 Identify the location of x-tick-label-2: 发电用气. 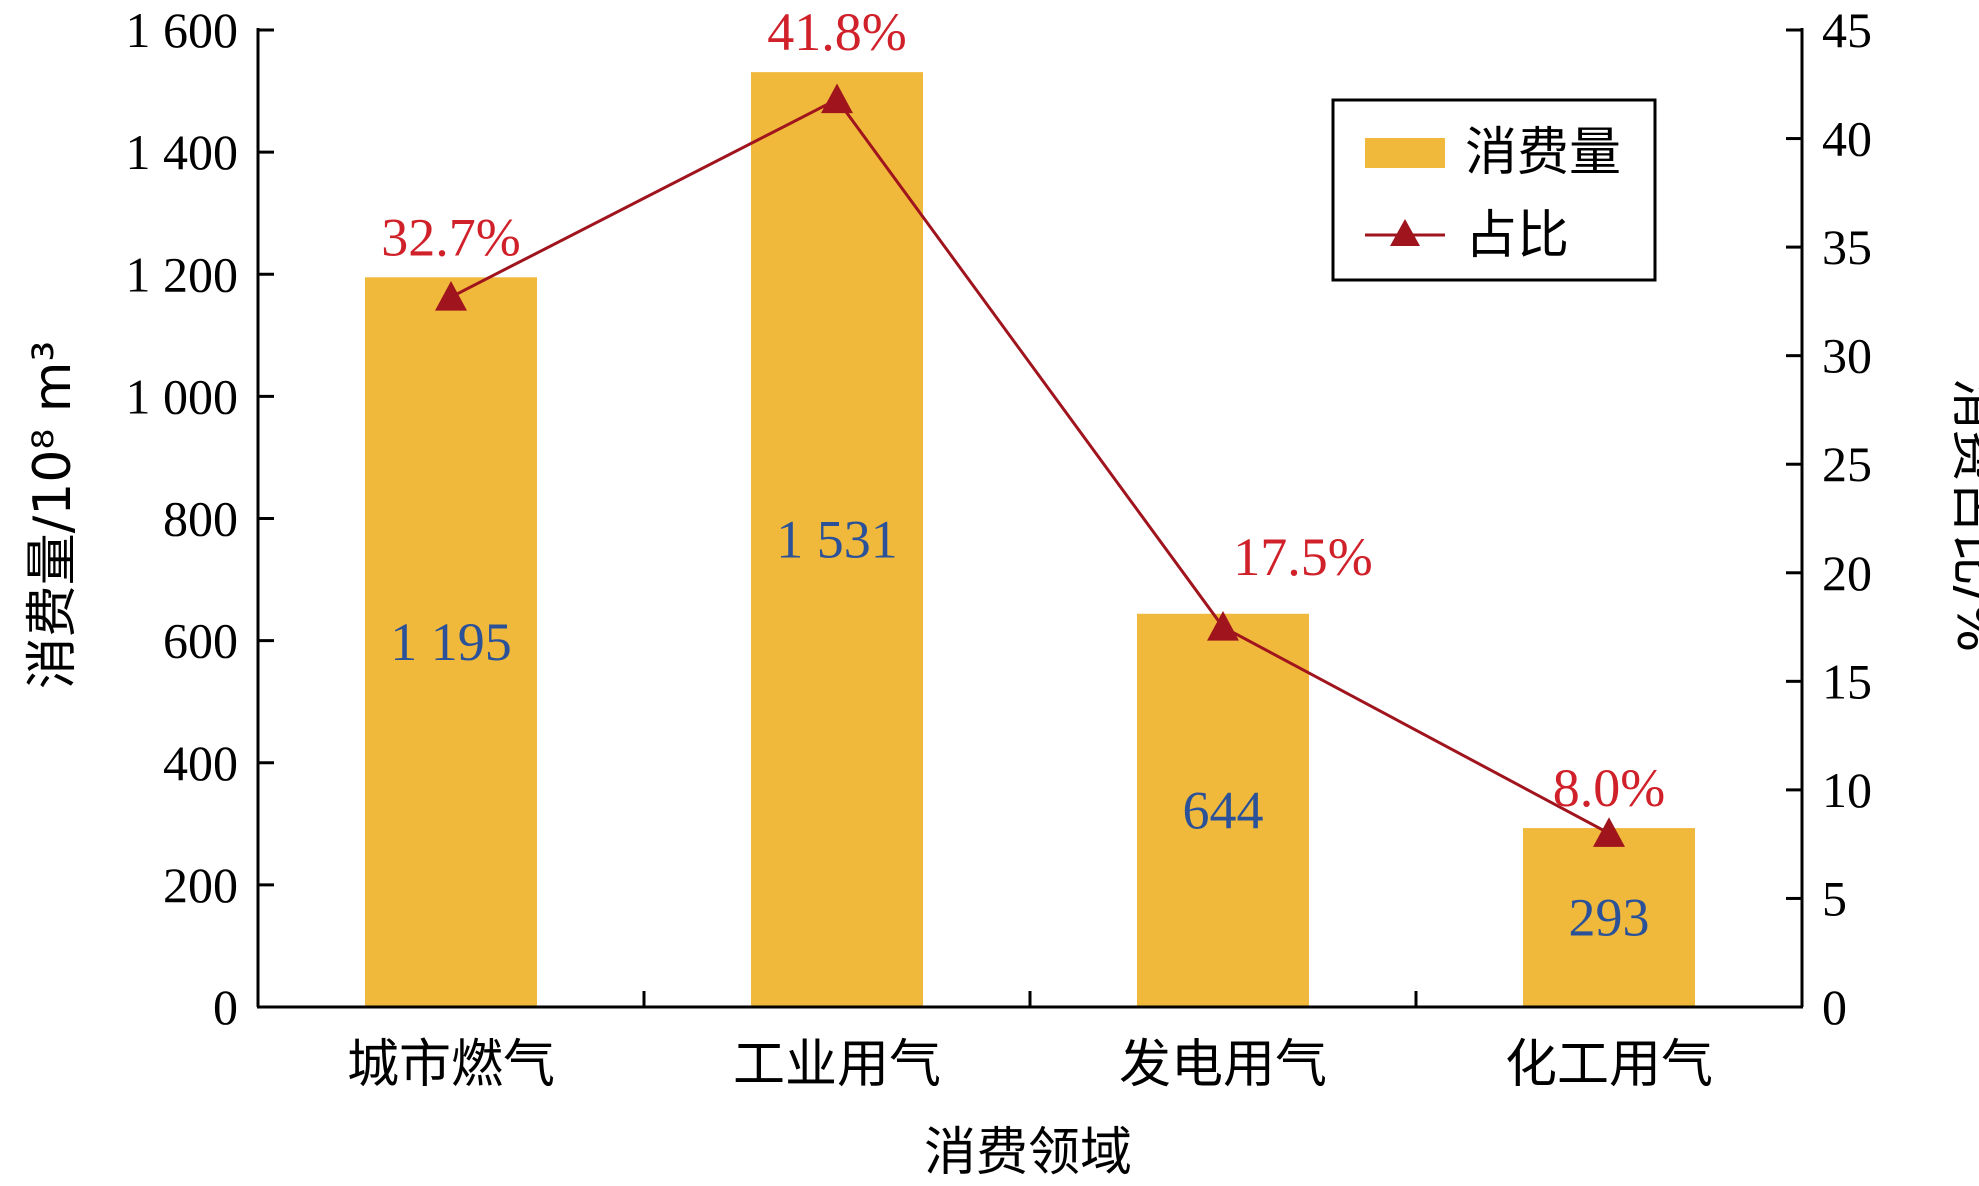
(1223, 1065).